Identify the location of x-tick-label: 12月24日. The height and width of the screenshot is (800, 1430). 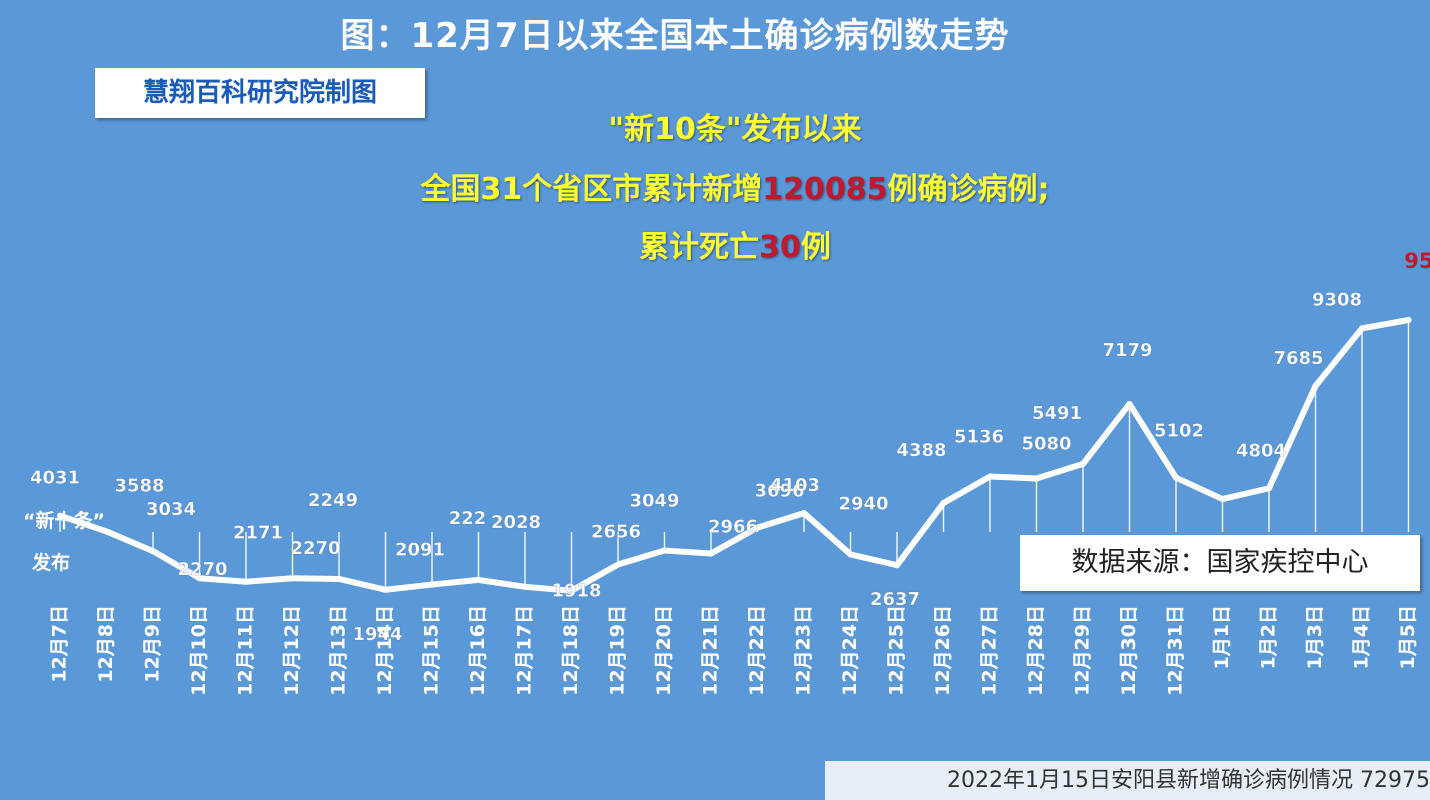
(850, 650).